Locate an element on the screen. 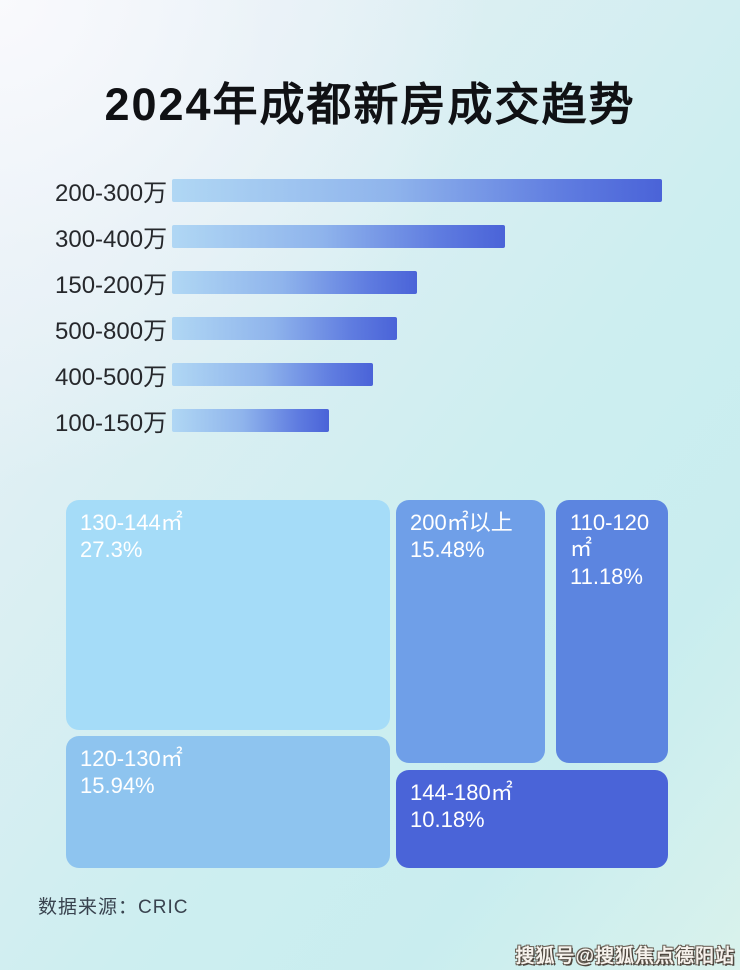 The height and width of the screenshot is (970, 740). tile-label: 130-144㎡ is located at coordinates (131, 522).